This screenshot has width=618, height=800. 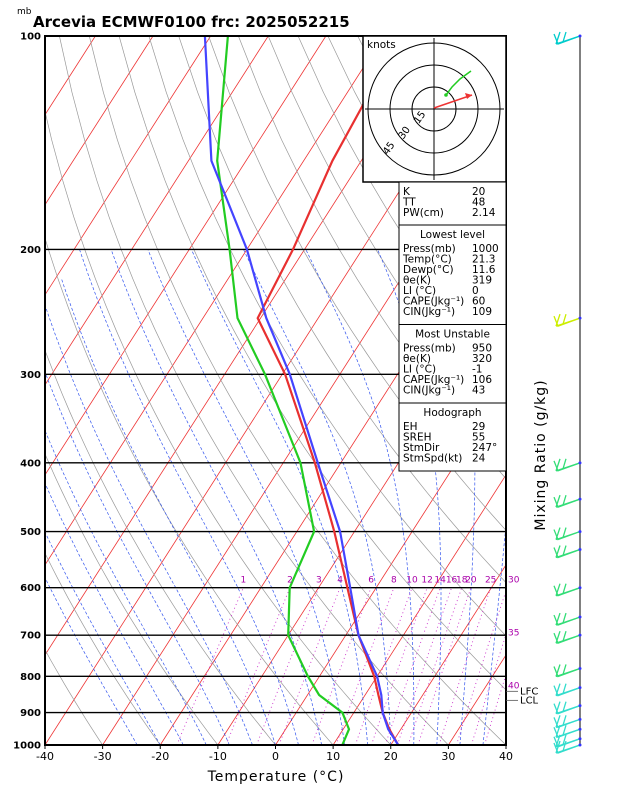 I want to click on y-axis-label: Mixing Ratio (g/kg), so click(x=541, y=454).